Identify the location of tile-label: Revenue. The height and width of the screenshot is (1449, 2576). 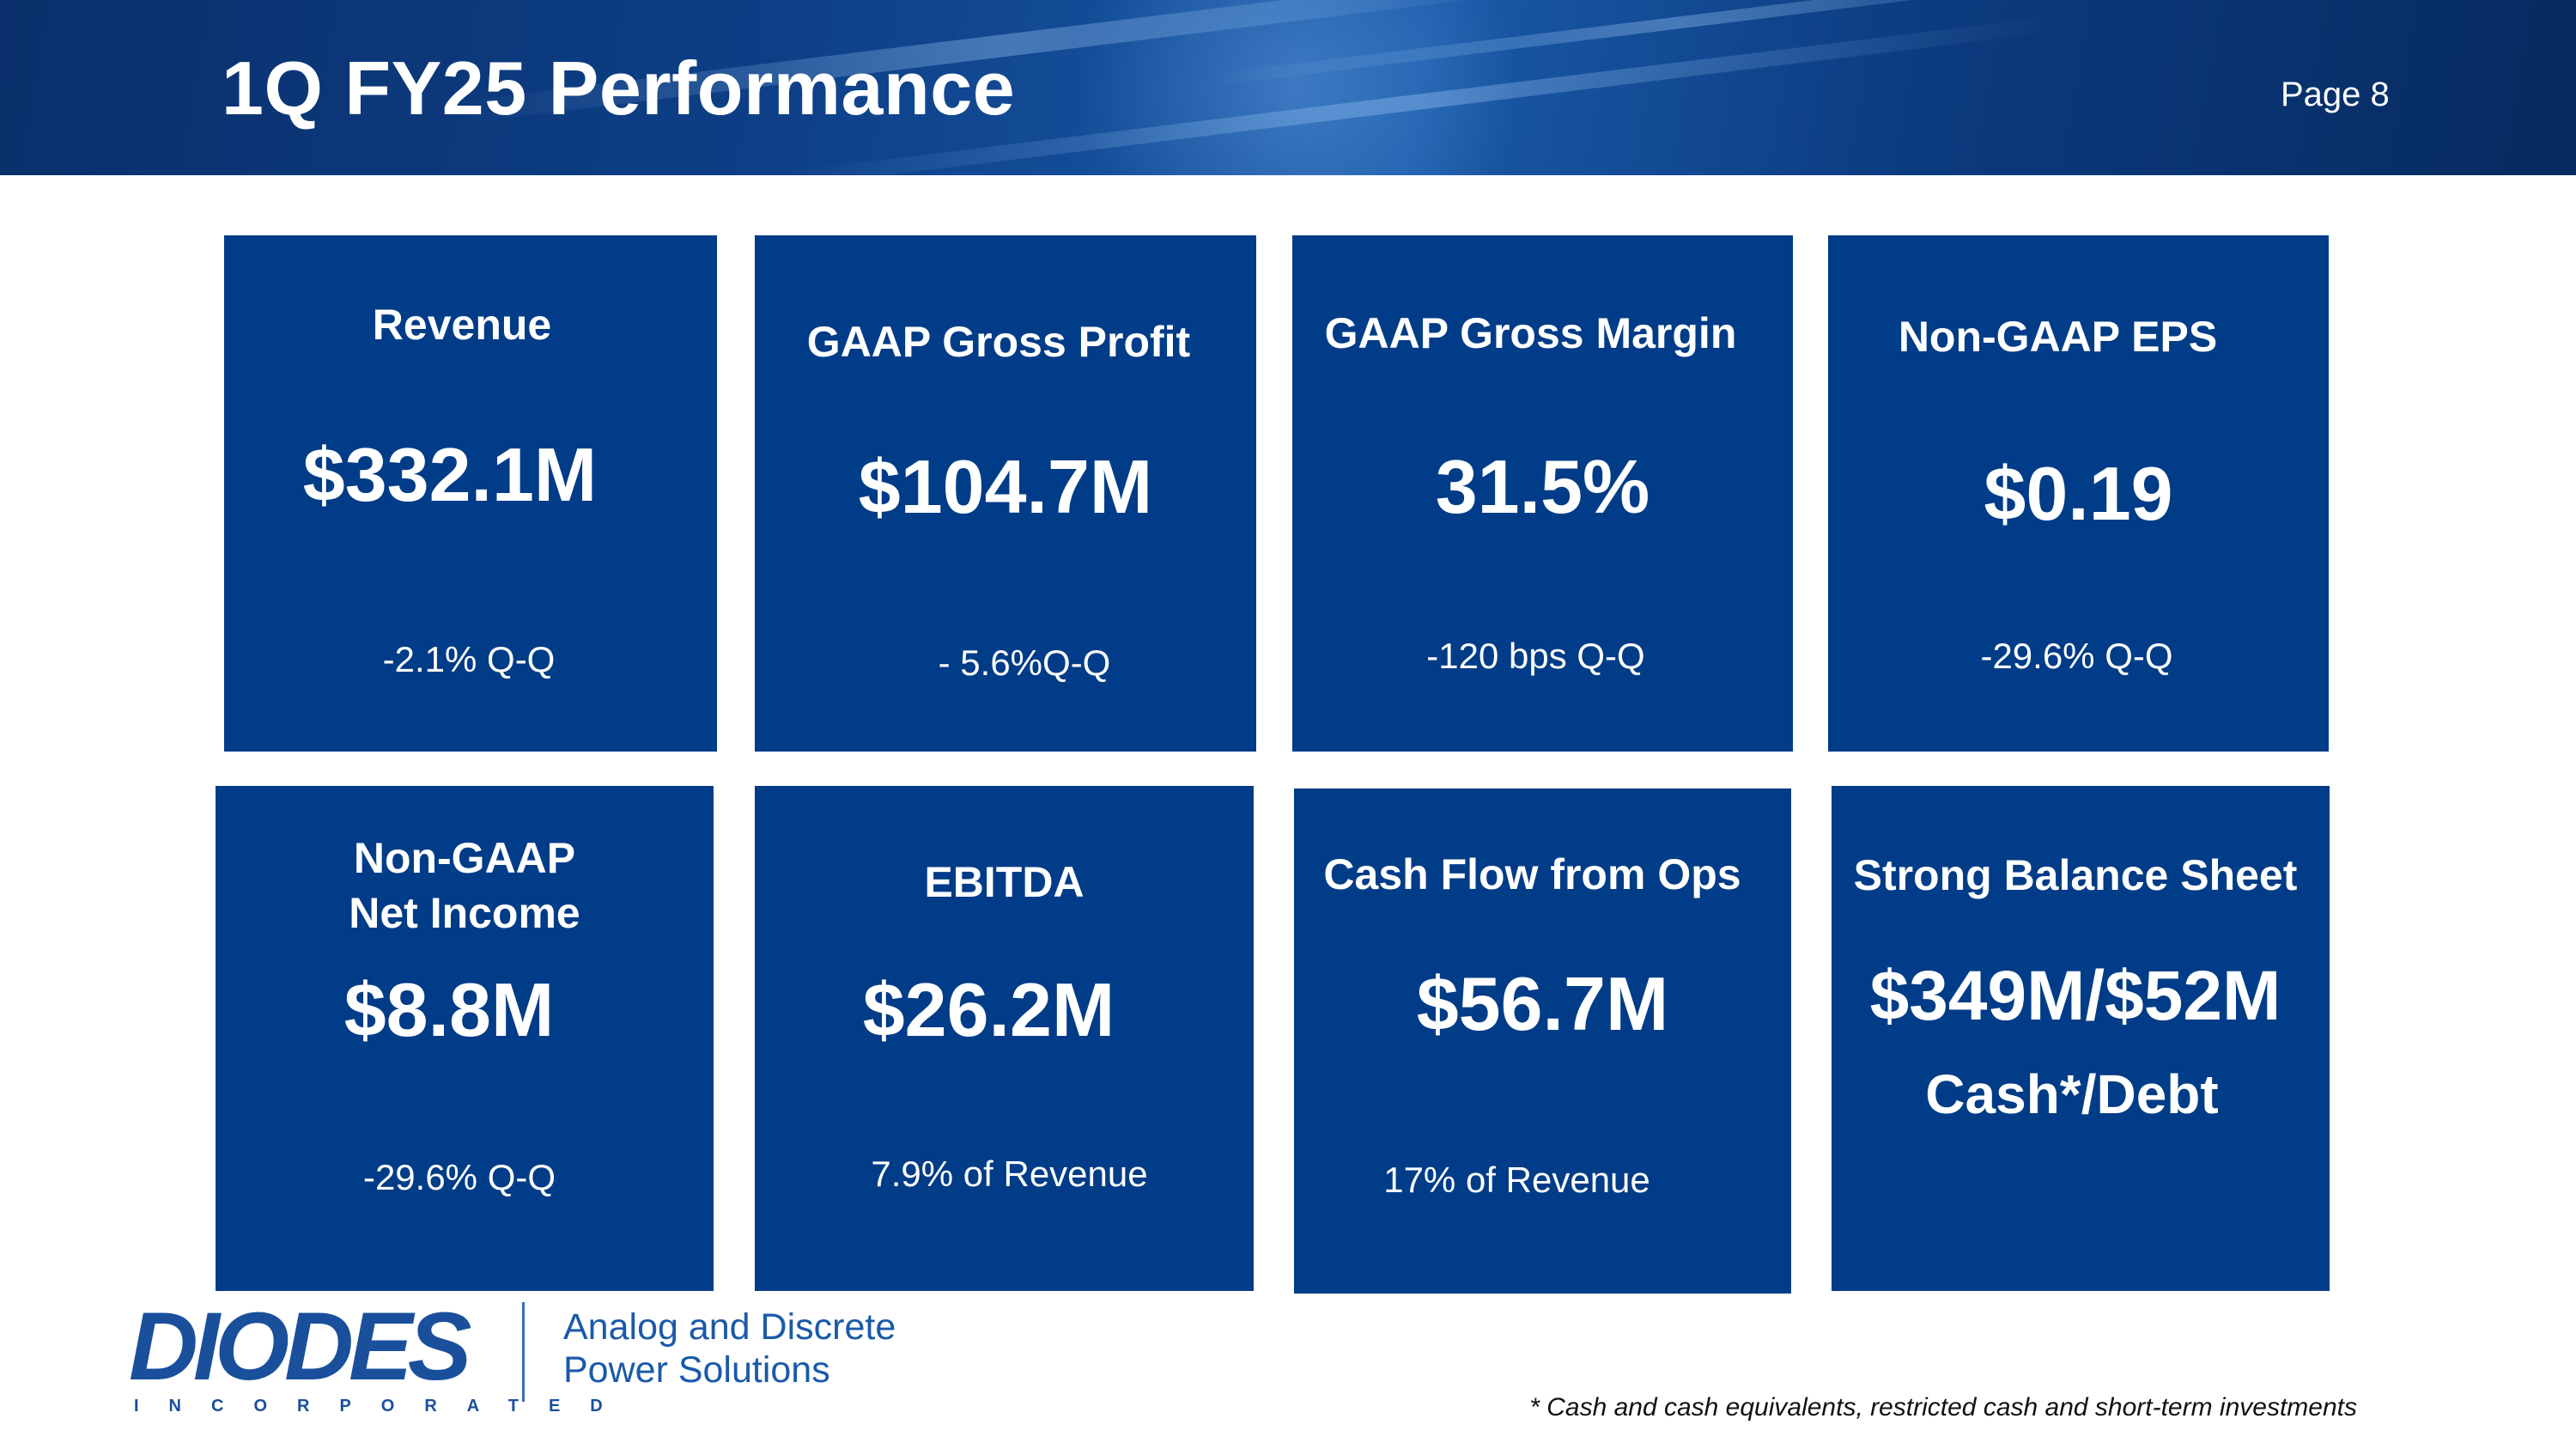
(462, 325).